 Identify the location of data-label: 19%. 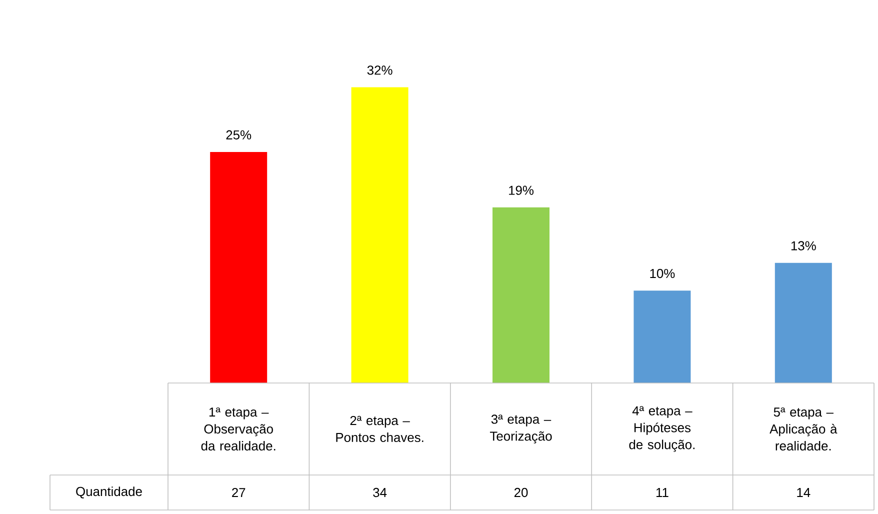
(521, 190).